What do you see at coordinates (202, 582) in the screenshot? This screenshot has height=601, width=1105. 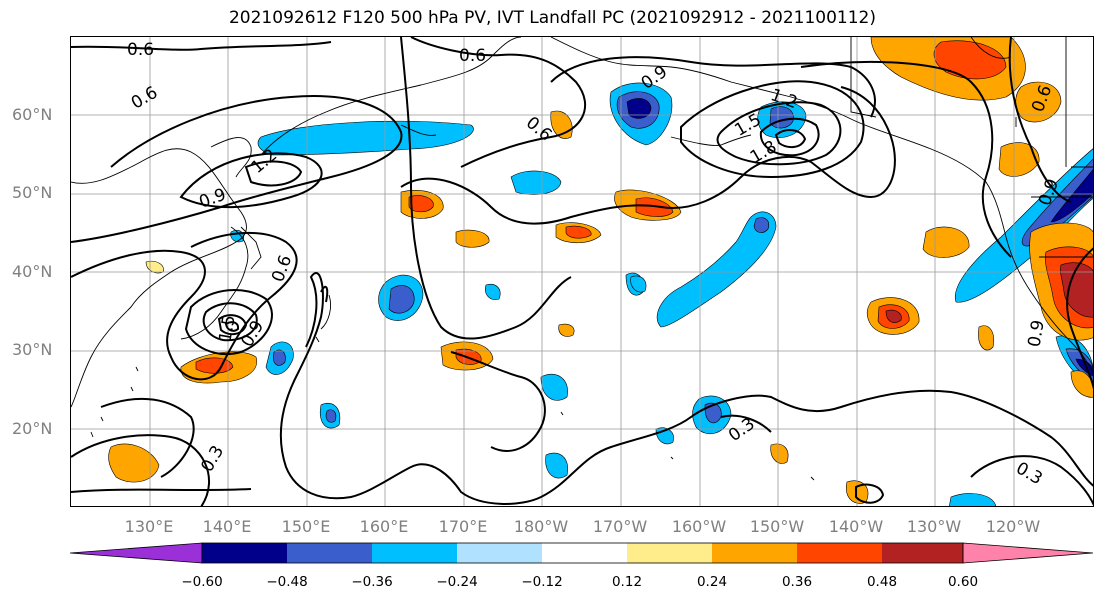 I see `colorbar-tick: −0.60` at bounding box center [202, 582].